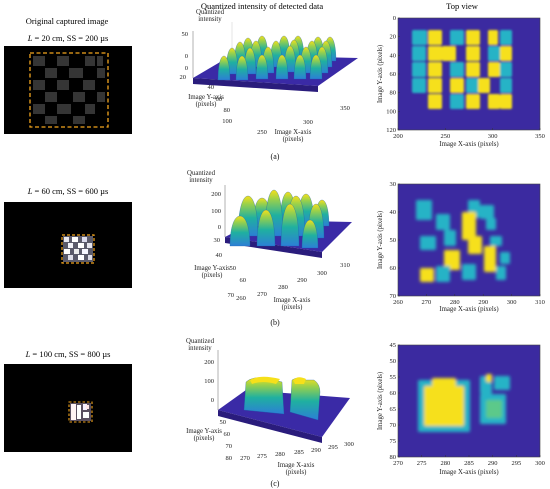 The width and height of the screenshot is (550, 489). Describe the element at coordinates (216, 211) in the screenshot. I see `ztick-b: 100` at that location.